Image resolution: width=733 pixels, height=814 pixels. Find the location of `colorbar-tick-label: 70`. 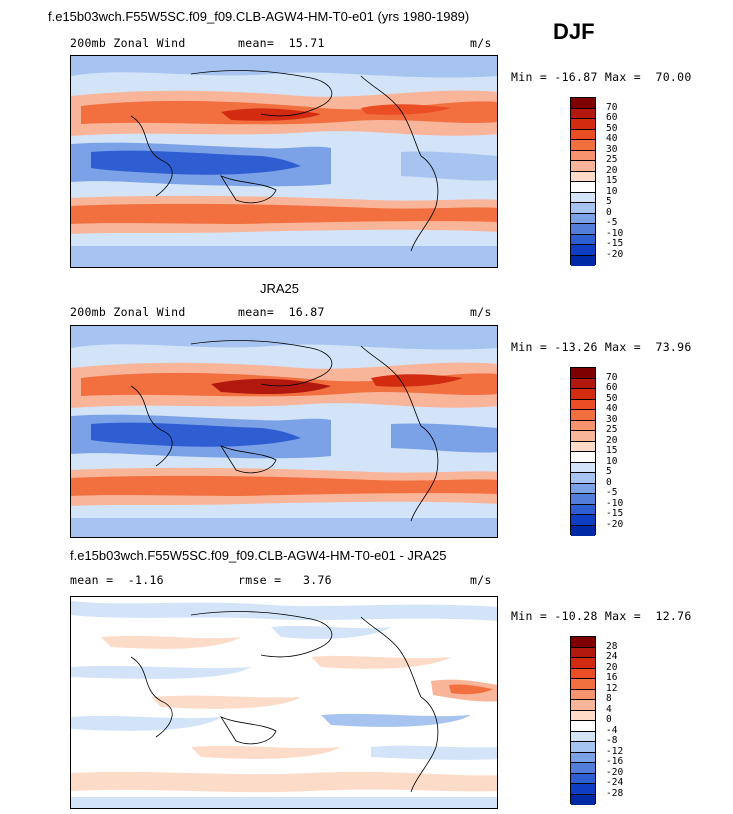

colorbar-tick-label: 70 is located at coordinates (612, 377).